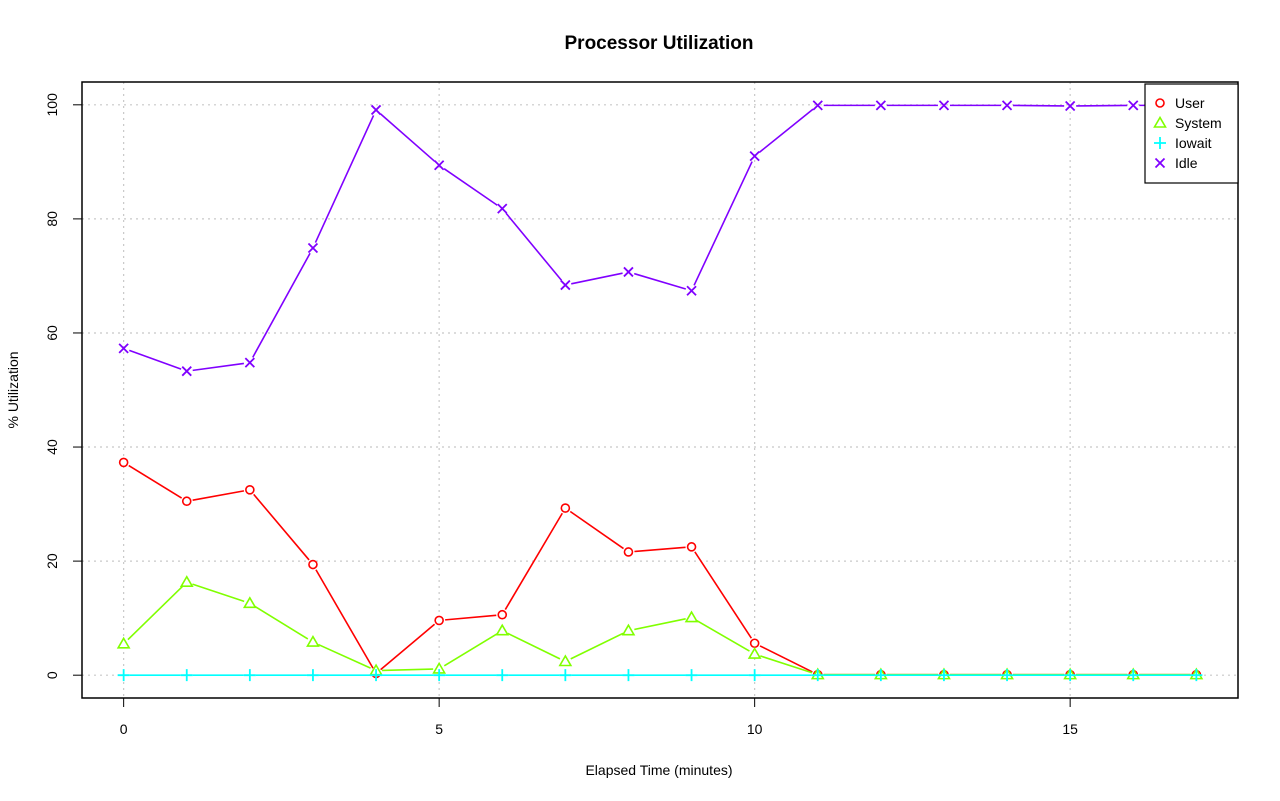 The height and width of the screenshot is (801, 1280). I want to click on y-axis: 0 20 40 60 80 100, so click(63, 386).